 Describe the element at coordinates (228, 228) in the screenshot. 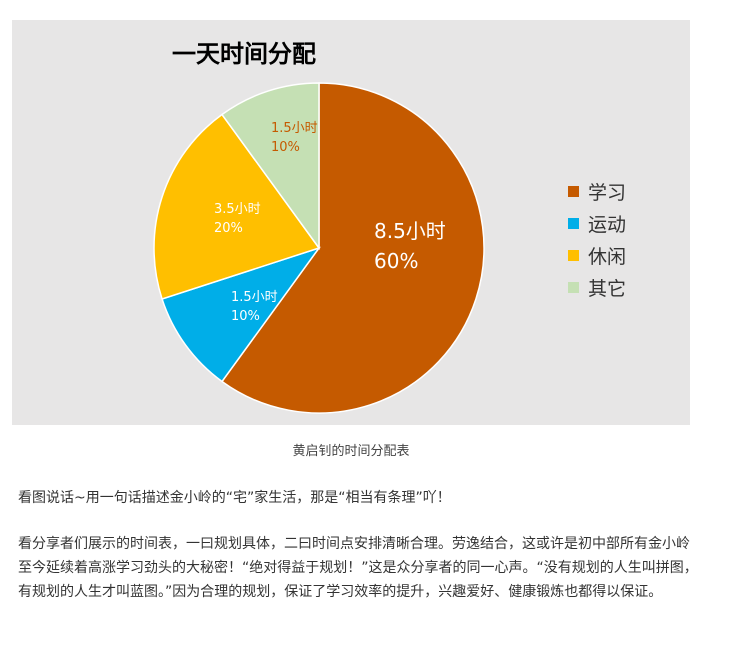

I see `slice-percent-label-3: 20%` at that location.